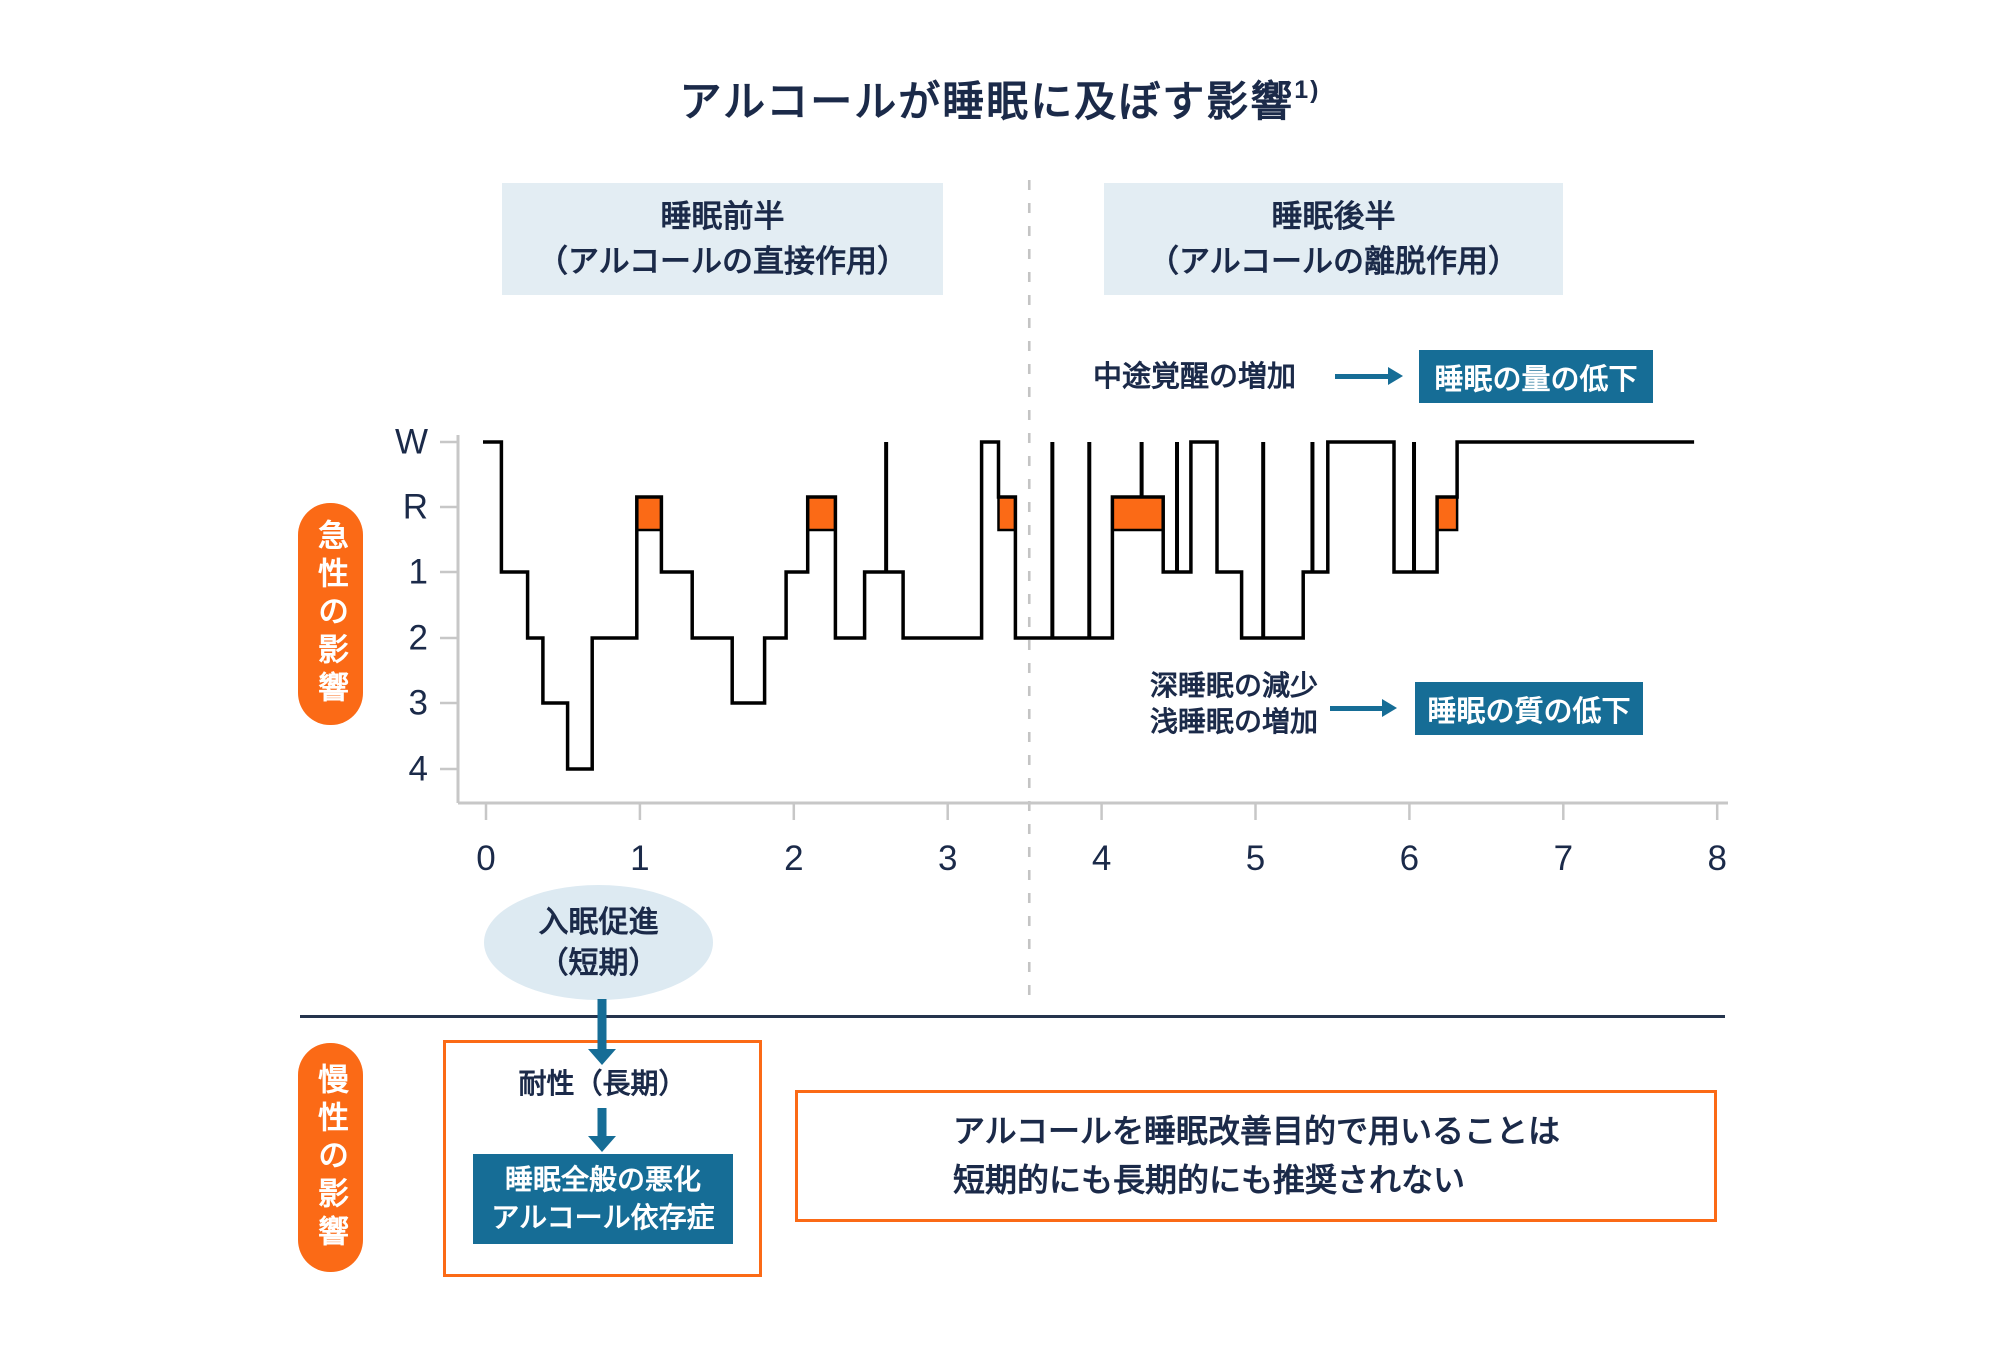  Describe the element at coordinates (1333, 216) in the screenshot. I see `header-second-half-line1: 睡眠後半` at that location.